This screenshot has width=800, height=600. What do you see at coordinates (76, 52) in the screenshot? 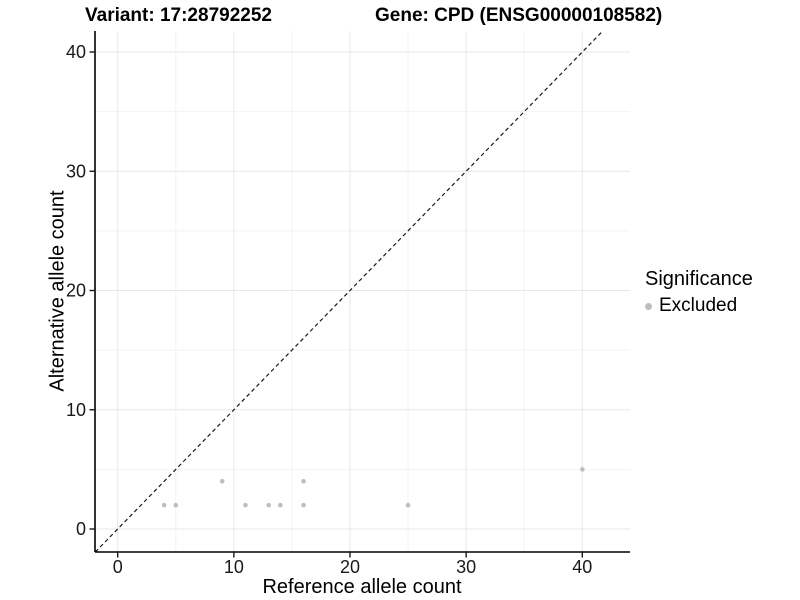
I see `y-tick-label: 40` at bounding box center [76, 52].